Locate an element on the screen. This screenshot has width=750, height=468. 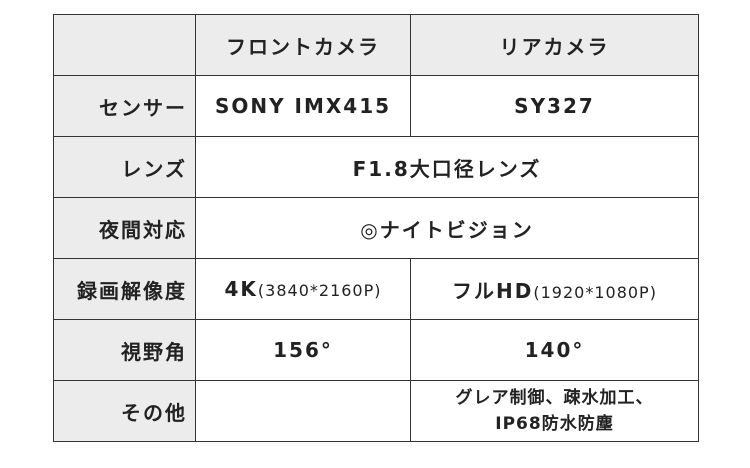
resolution-detail: (1920*1080P) is located at coordinates (595, 292).